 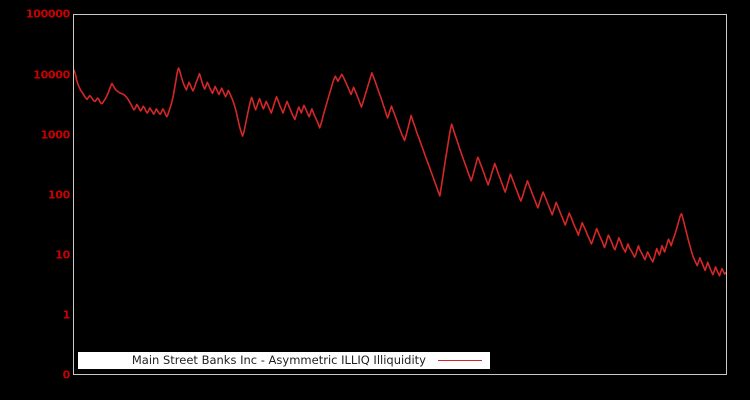 I want to click on legend-line-swatch, so click(x=460, y=360).